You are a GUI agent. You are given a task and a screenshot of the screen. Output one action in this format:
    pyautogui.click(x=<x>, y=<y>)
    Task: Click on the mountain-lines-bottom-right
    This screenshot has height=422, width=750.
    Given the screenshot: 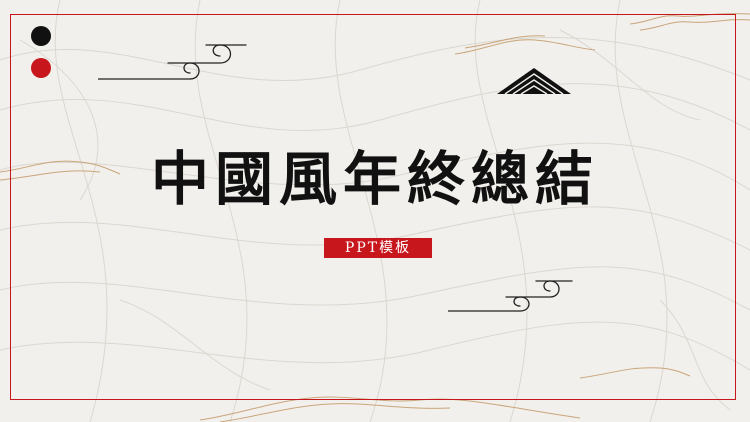 What is the action you would take?
    pyautogui.click(x=635, y=373)
    